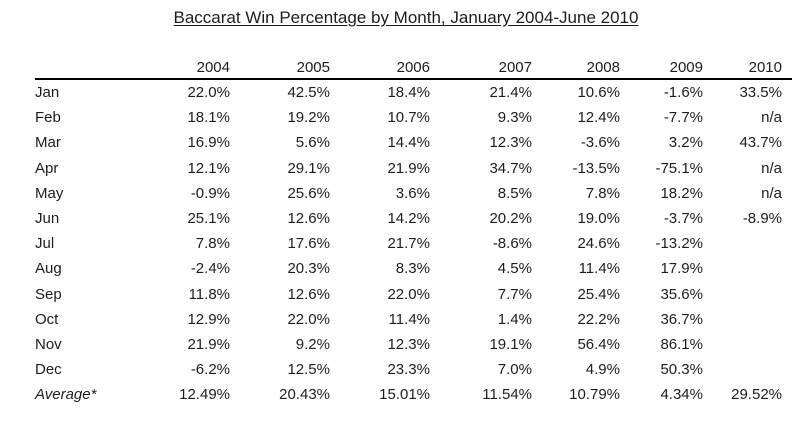 The width and height of the screenshot is (812, 422). I want to click on value-cell: -2.4%, so click(210, 269).